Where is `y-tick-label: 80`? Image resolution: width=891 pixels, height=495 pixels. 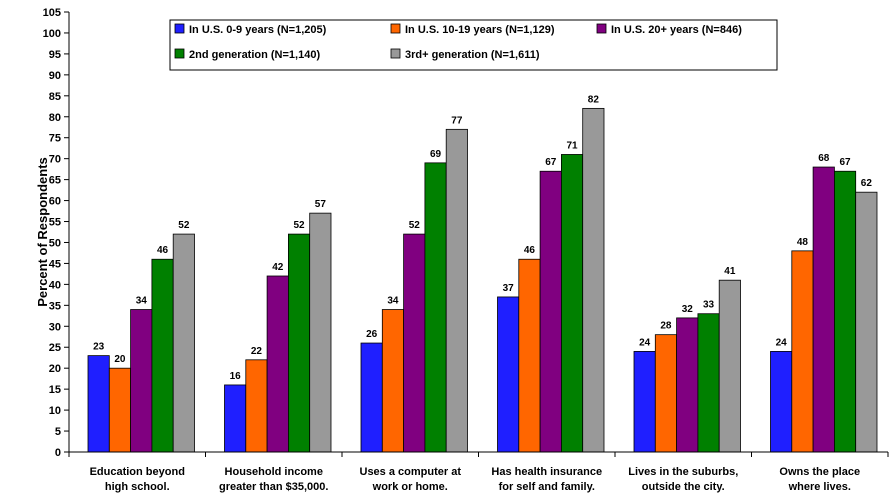 y-tick-label: 80 is located at coordinates (55, 118).